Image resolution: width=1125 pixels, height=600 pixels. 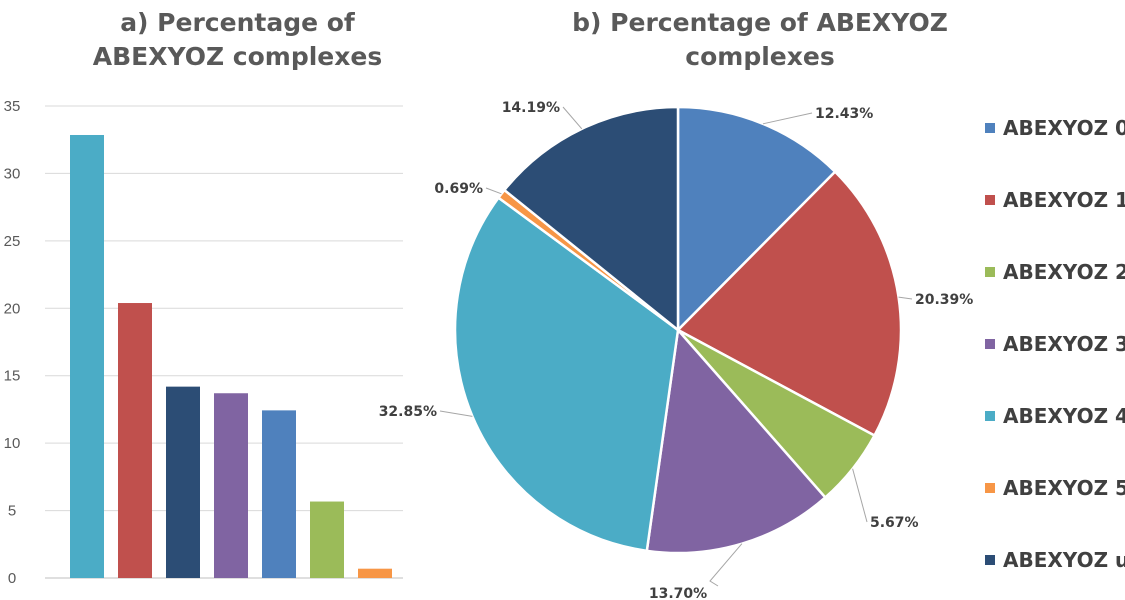 What do you see at coordinates (458, 189) in the screenshot?
I see `slice-label-abexyoz-5: 0.69%` at bounding box center [458, 189].